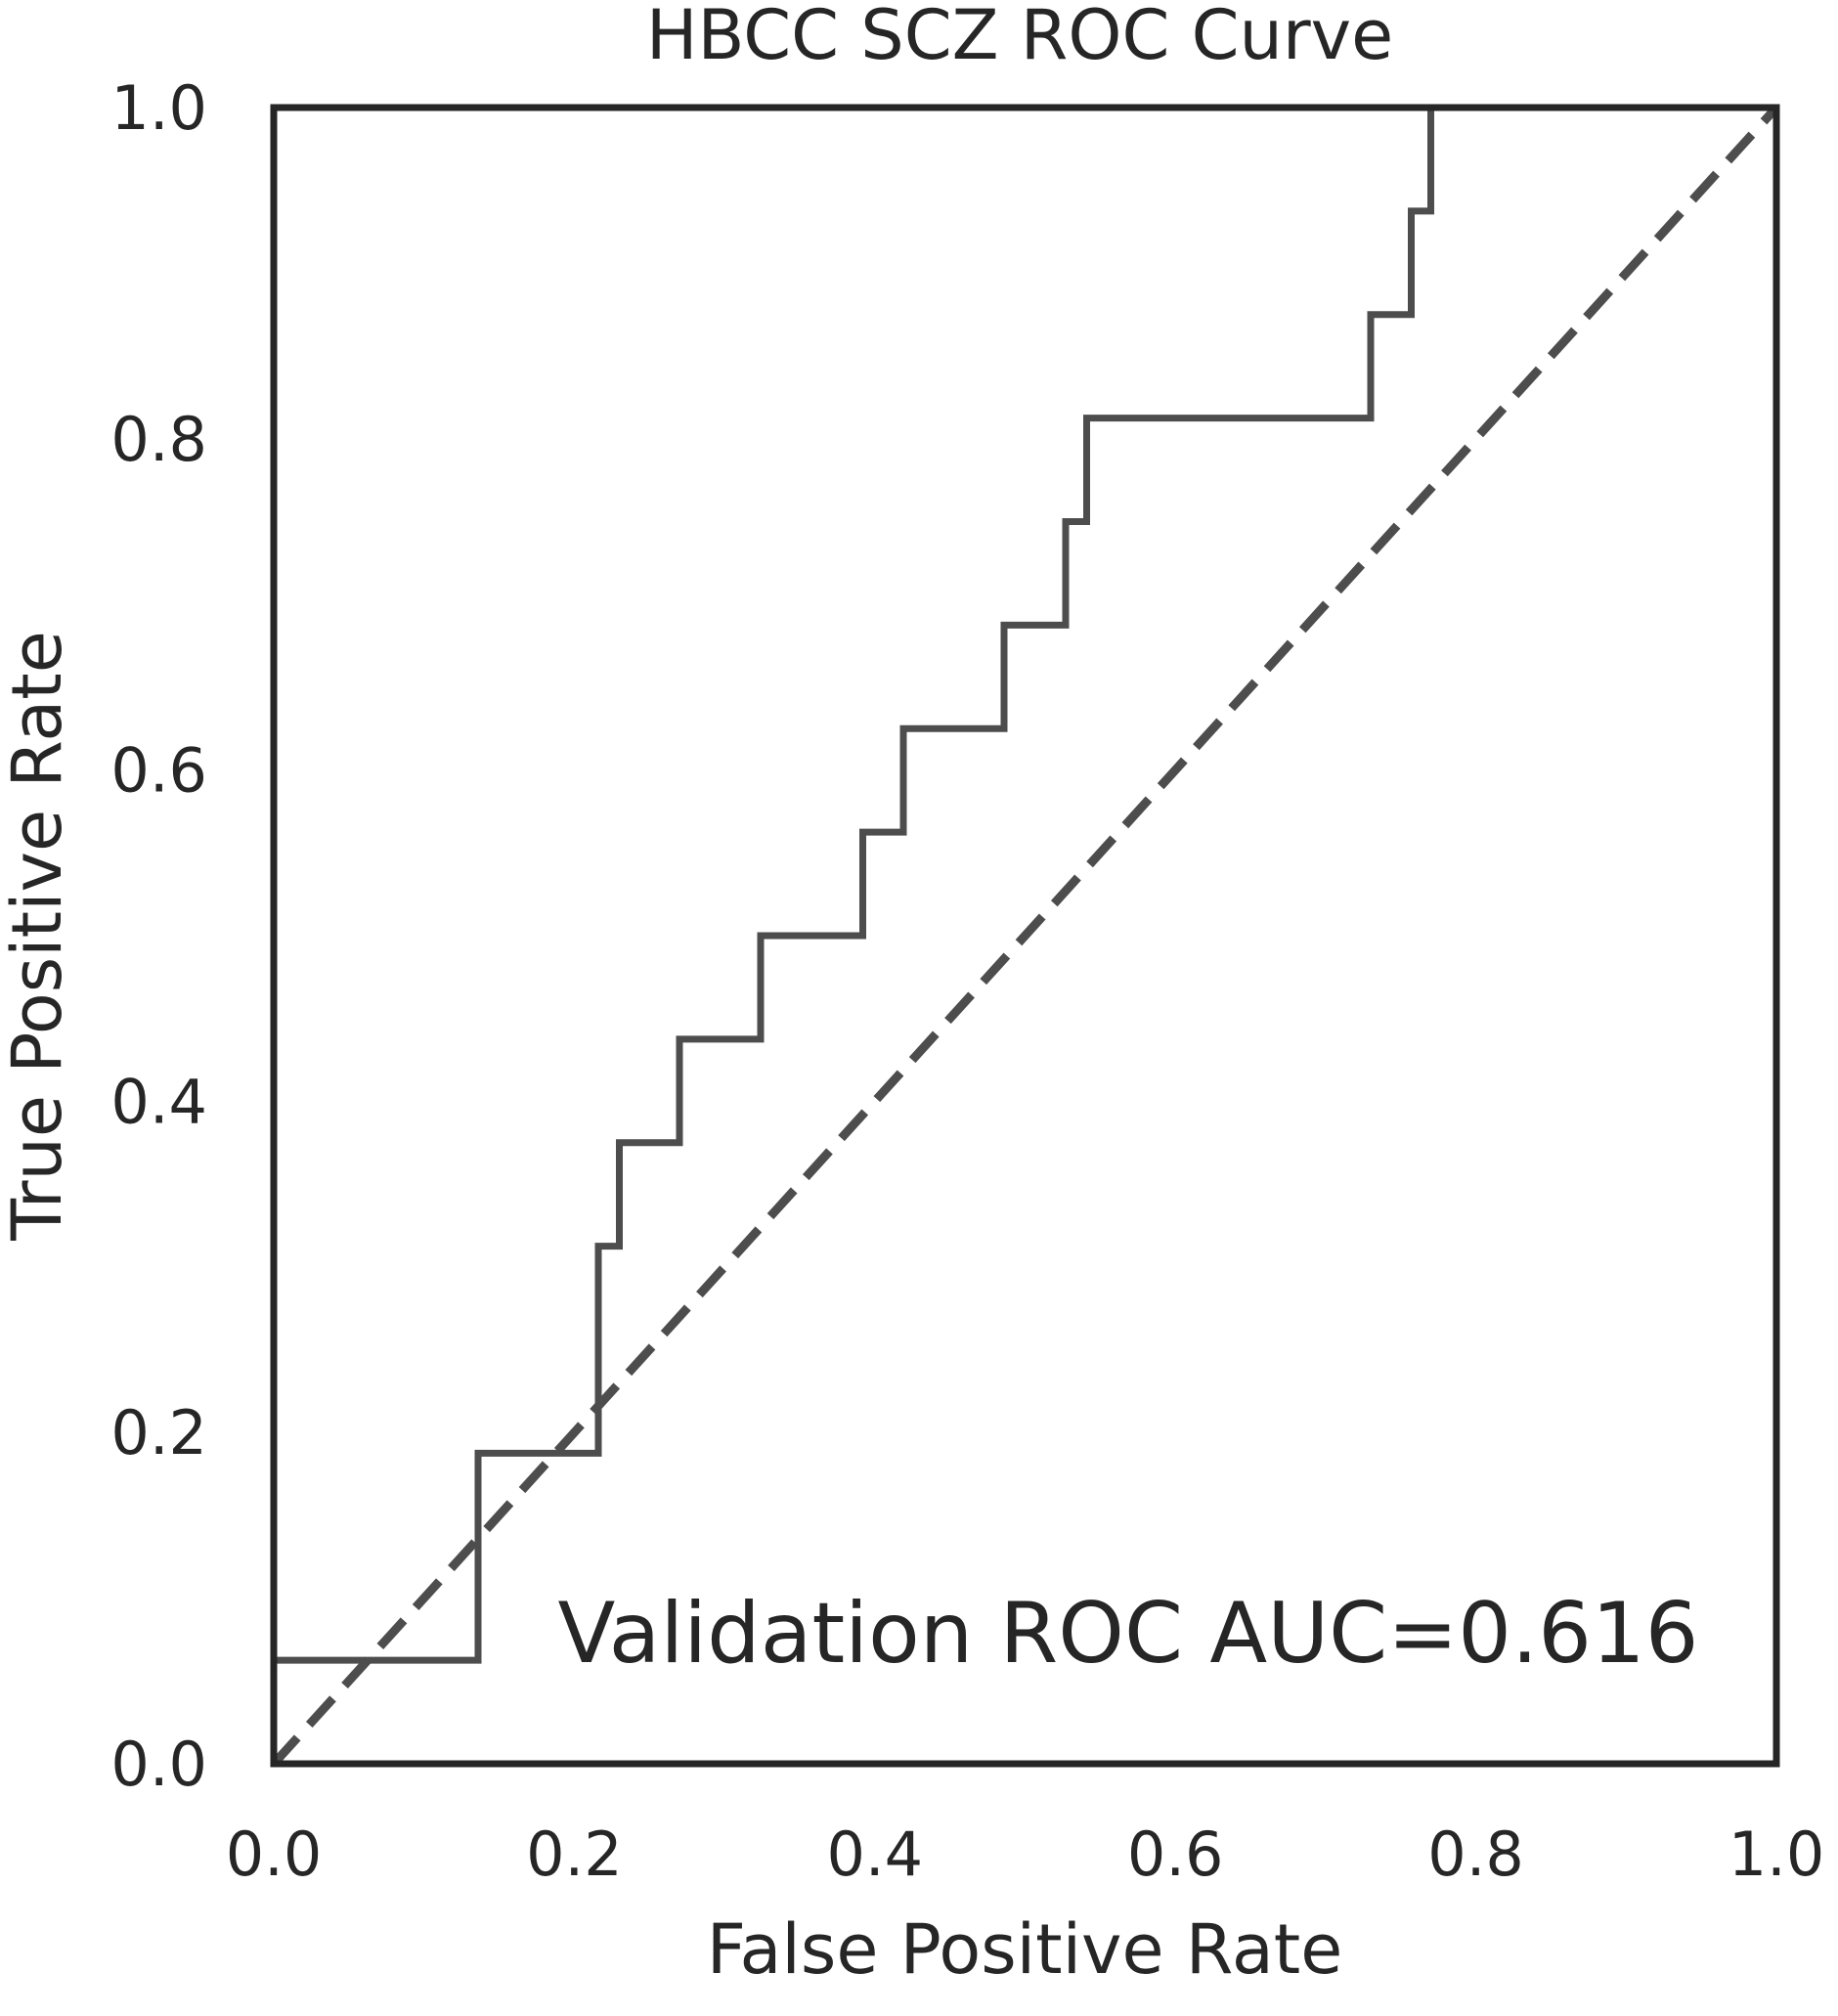  I want to click on y-tick-label: 0.0, so click(158, 1764).